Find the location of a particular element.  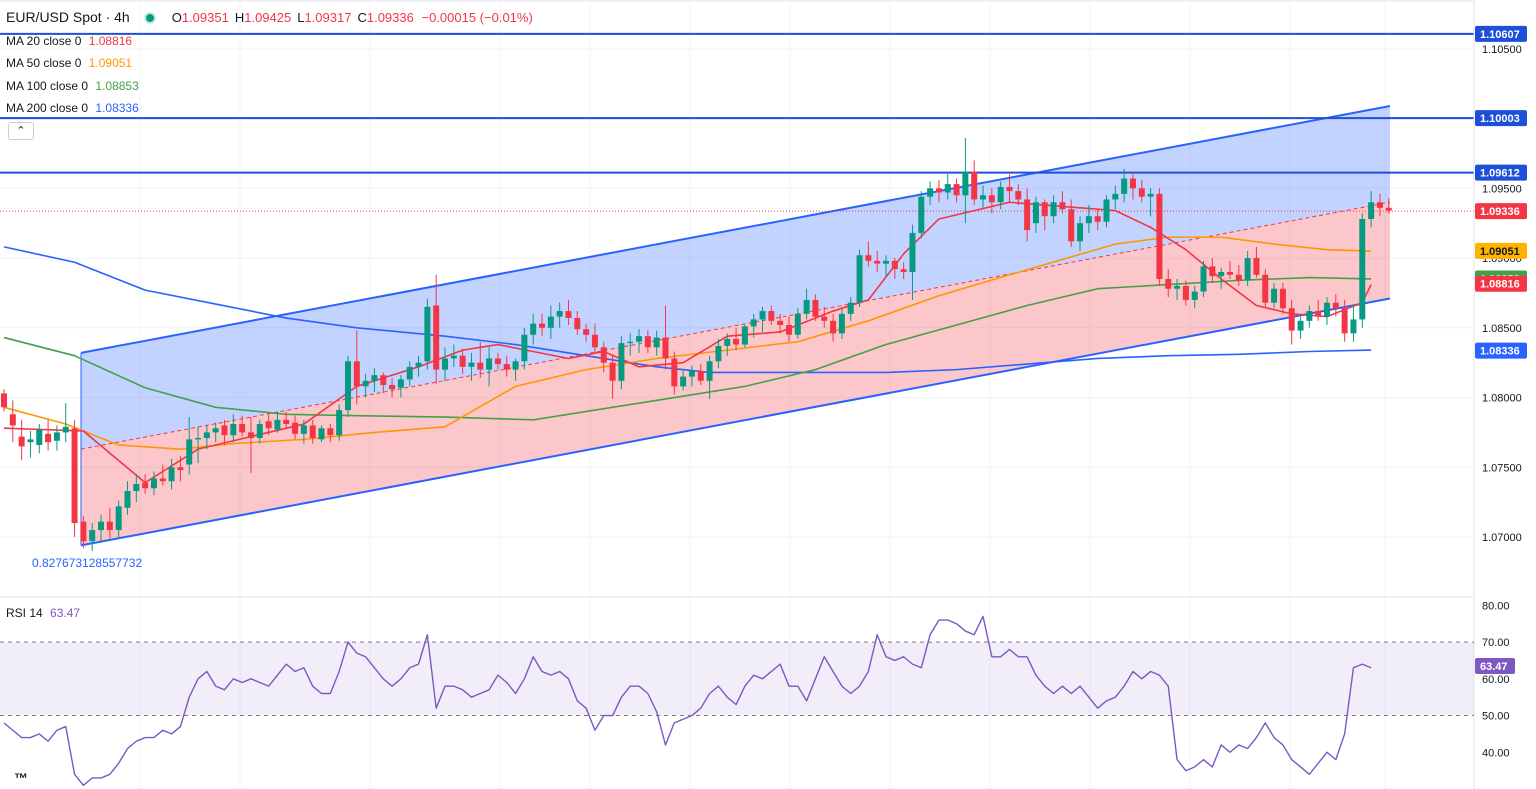

fib-label: 0.827673128557732 is located at coordinates (87, 563).